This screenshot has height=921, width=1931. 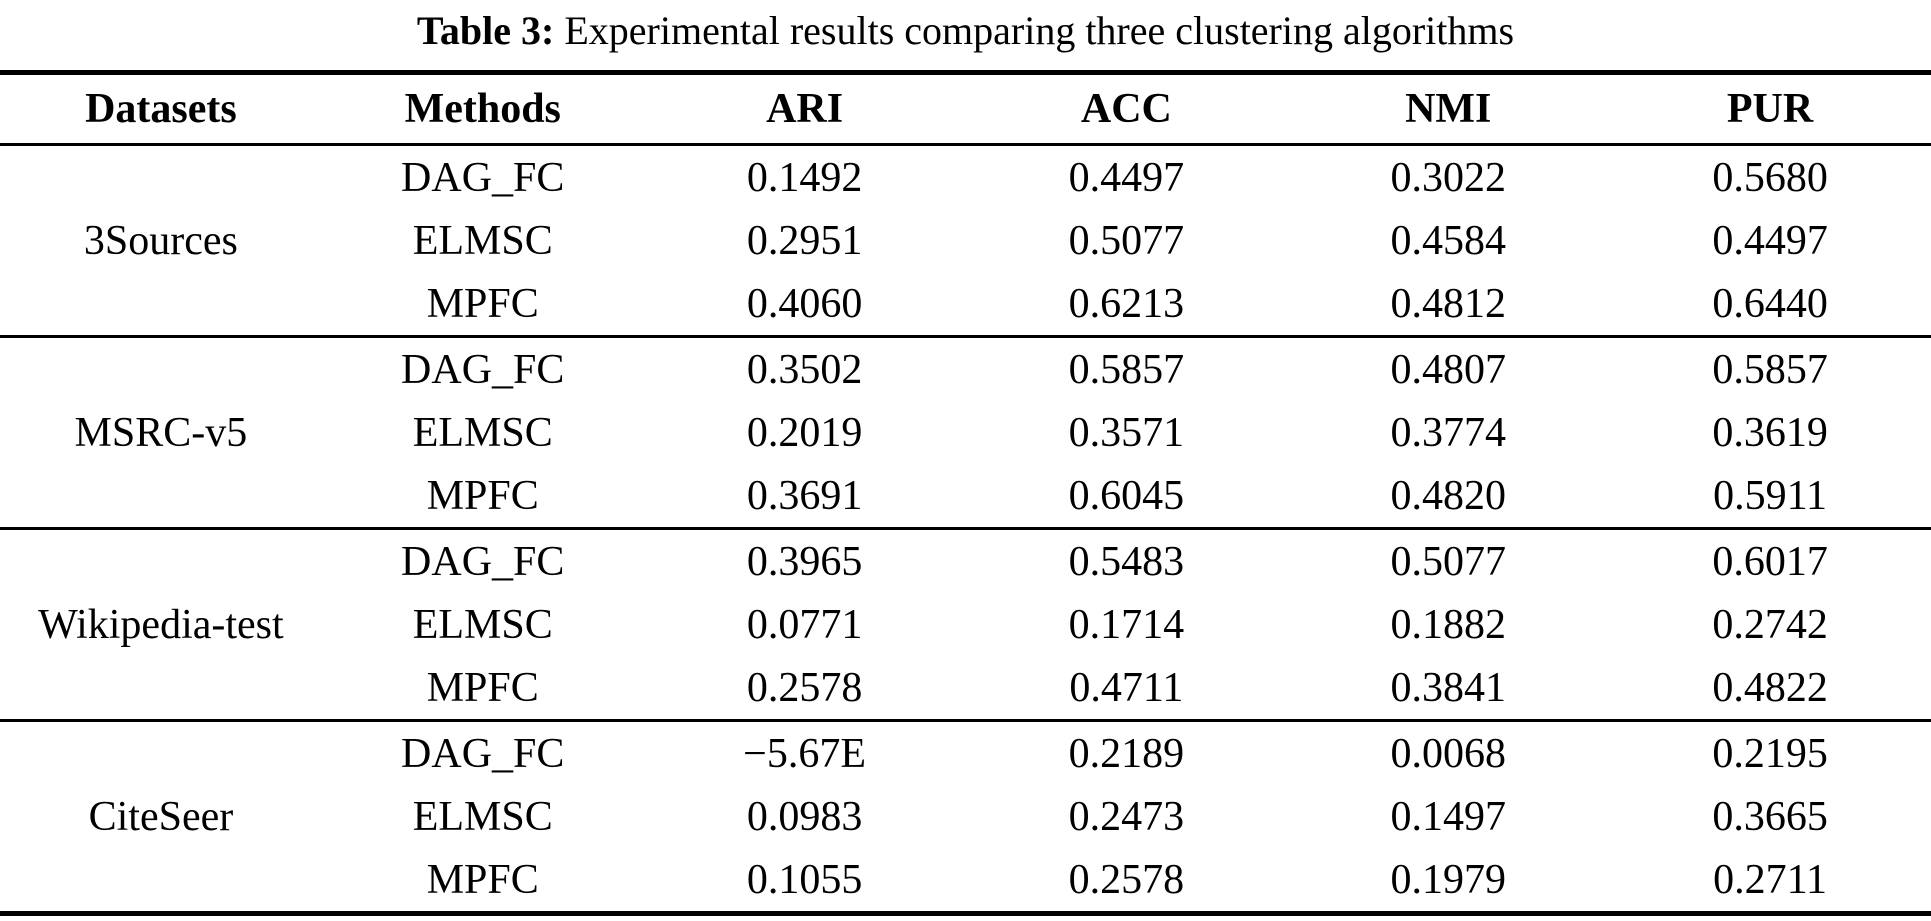 I want to click on value-cell-pur: 0.5680, so click(x=1770, y=177).